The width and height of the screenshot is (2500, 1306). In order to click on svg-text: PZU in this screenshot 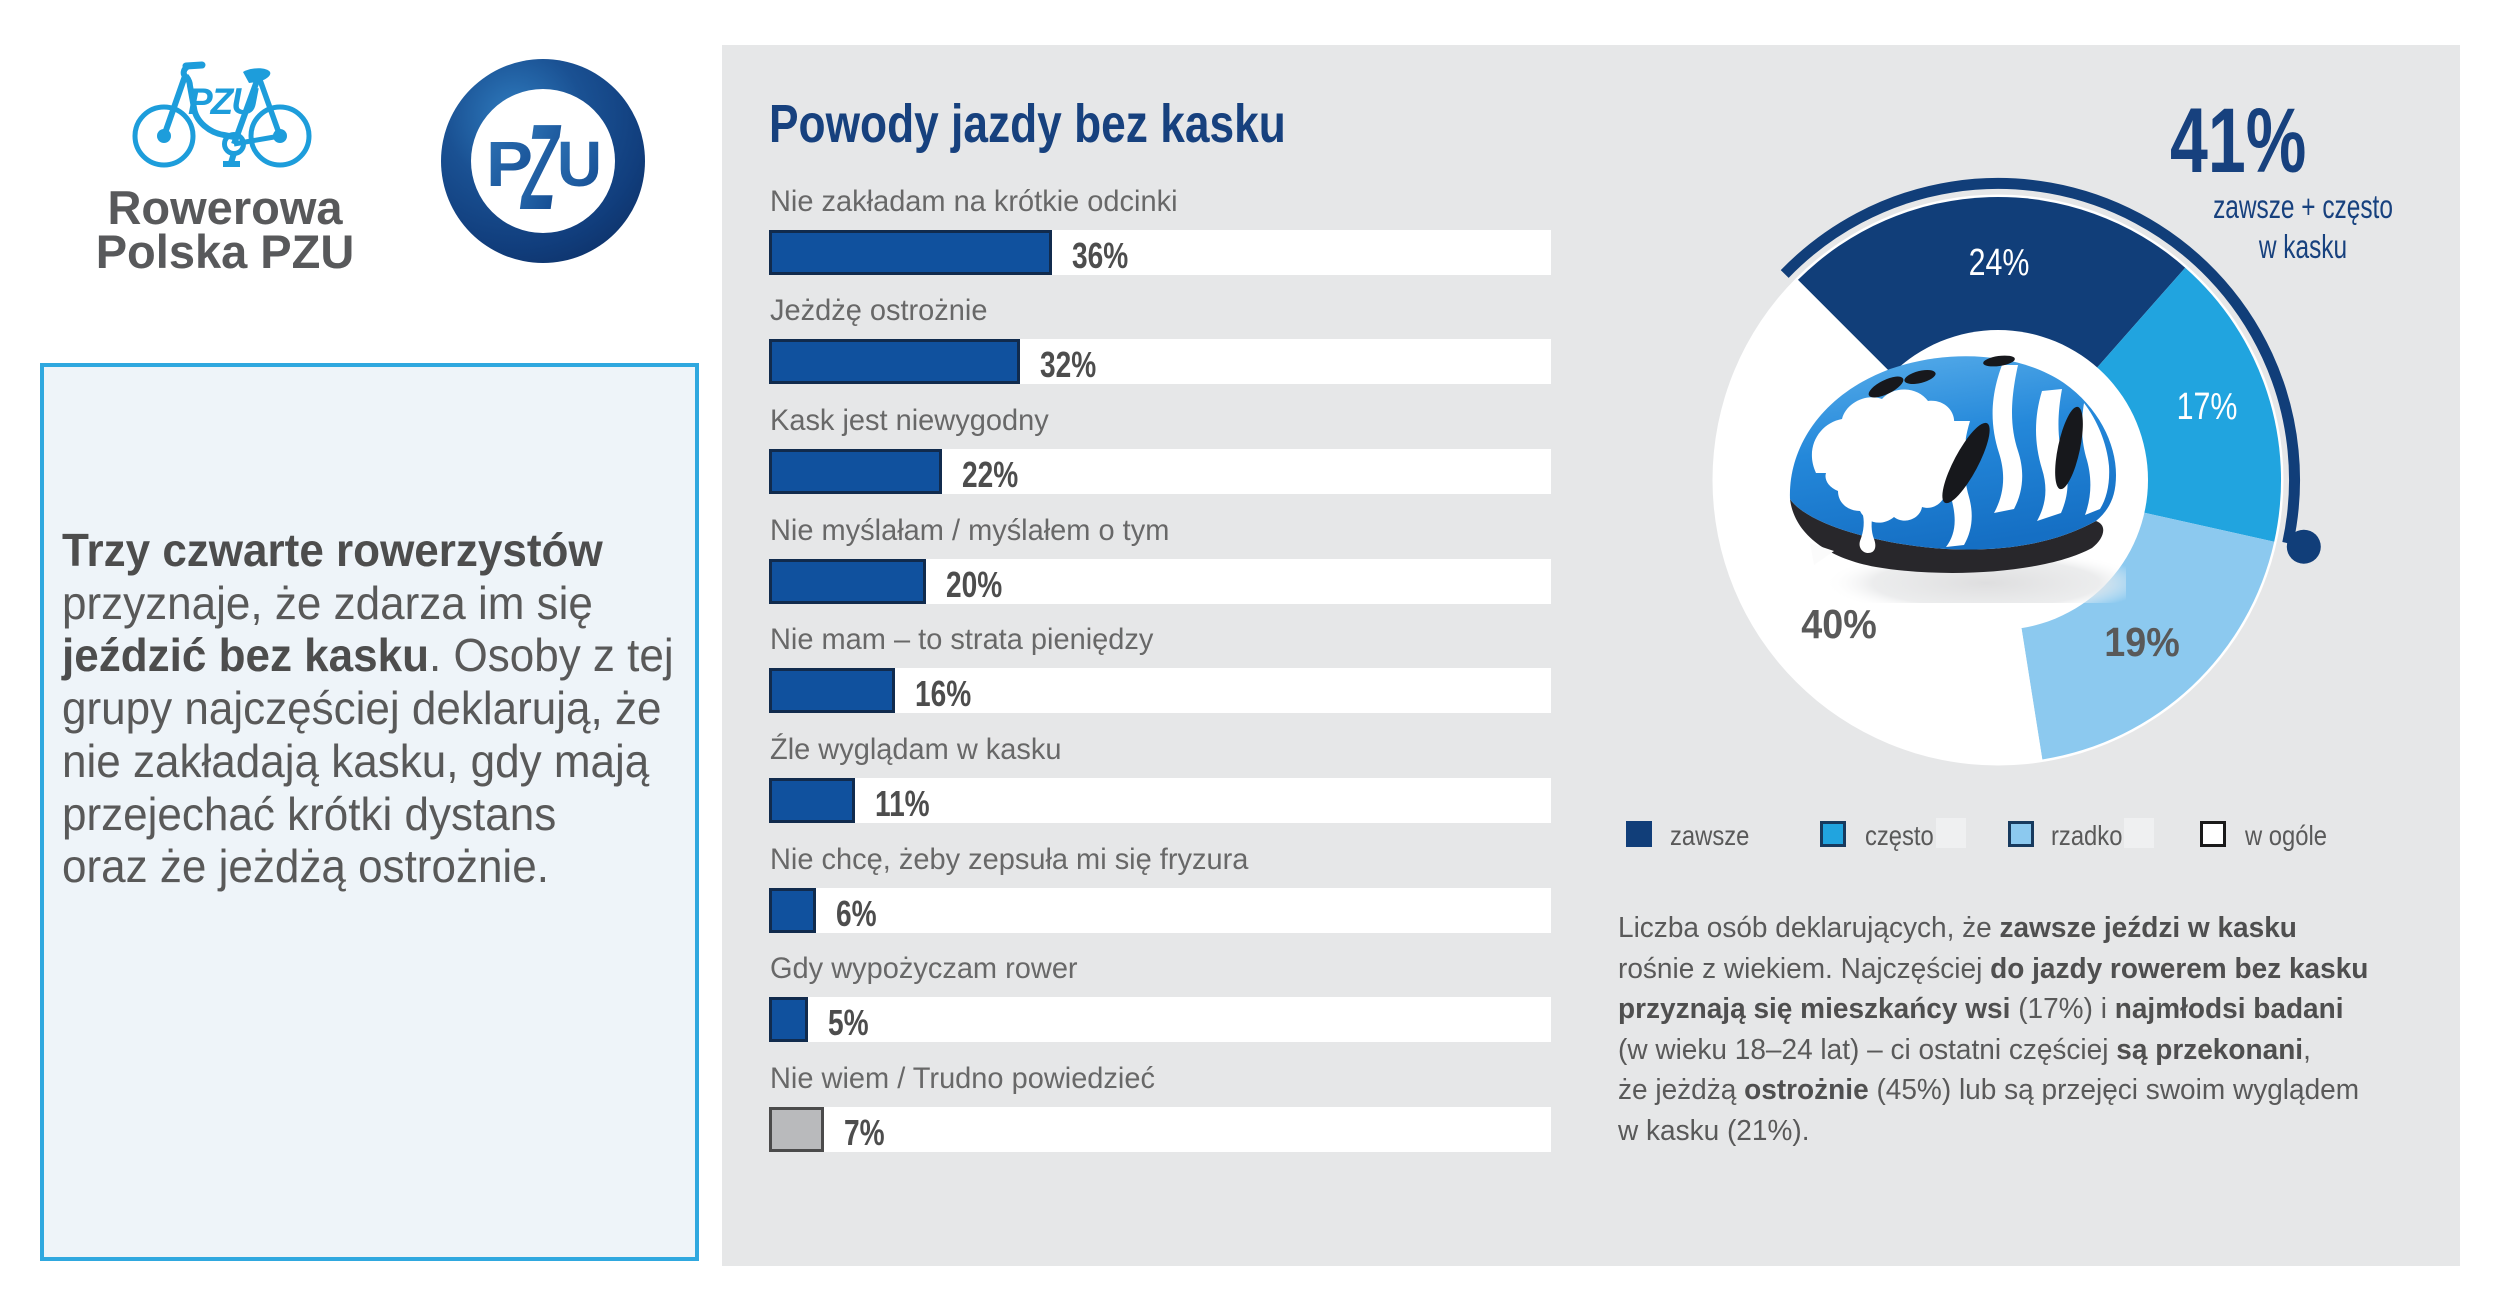, I will do `click(223, 101)`.